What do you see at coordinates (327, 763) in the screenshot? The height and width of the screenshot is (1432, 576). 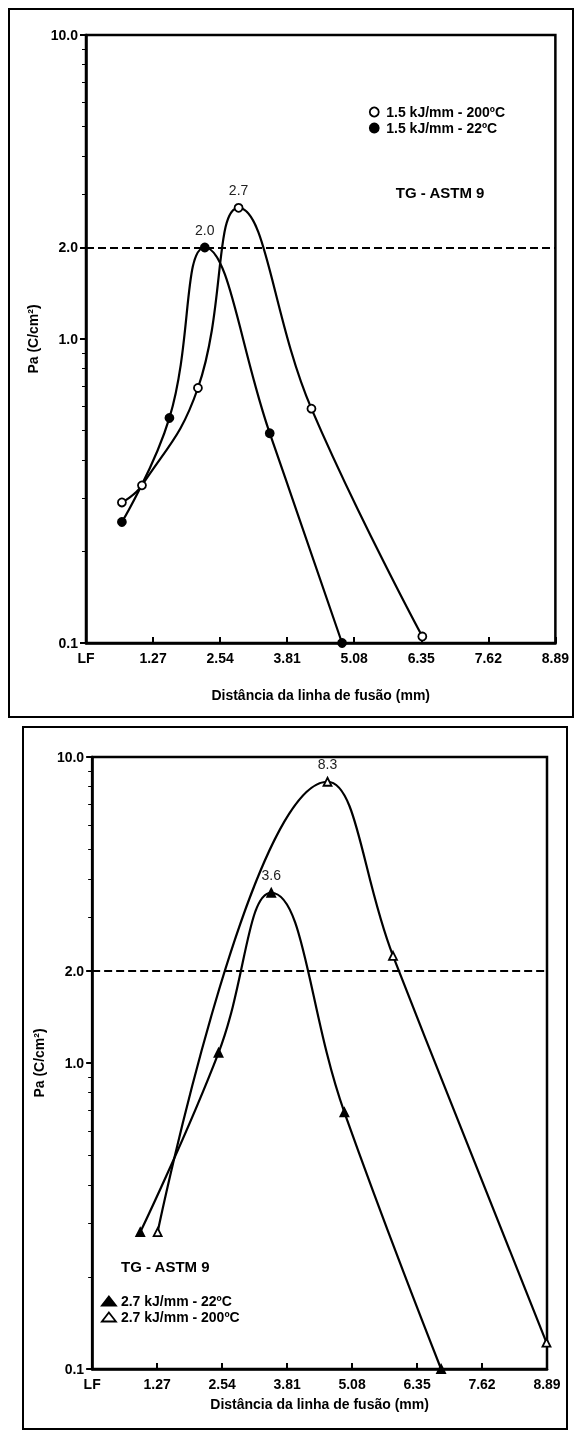 I see `data-label: 8.3` at bounding box center [327, 763].